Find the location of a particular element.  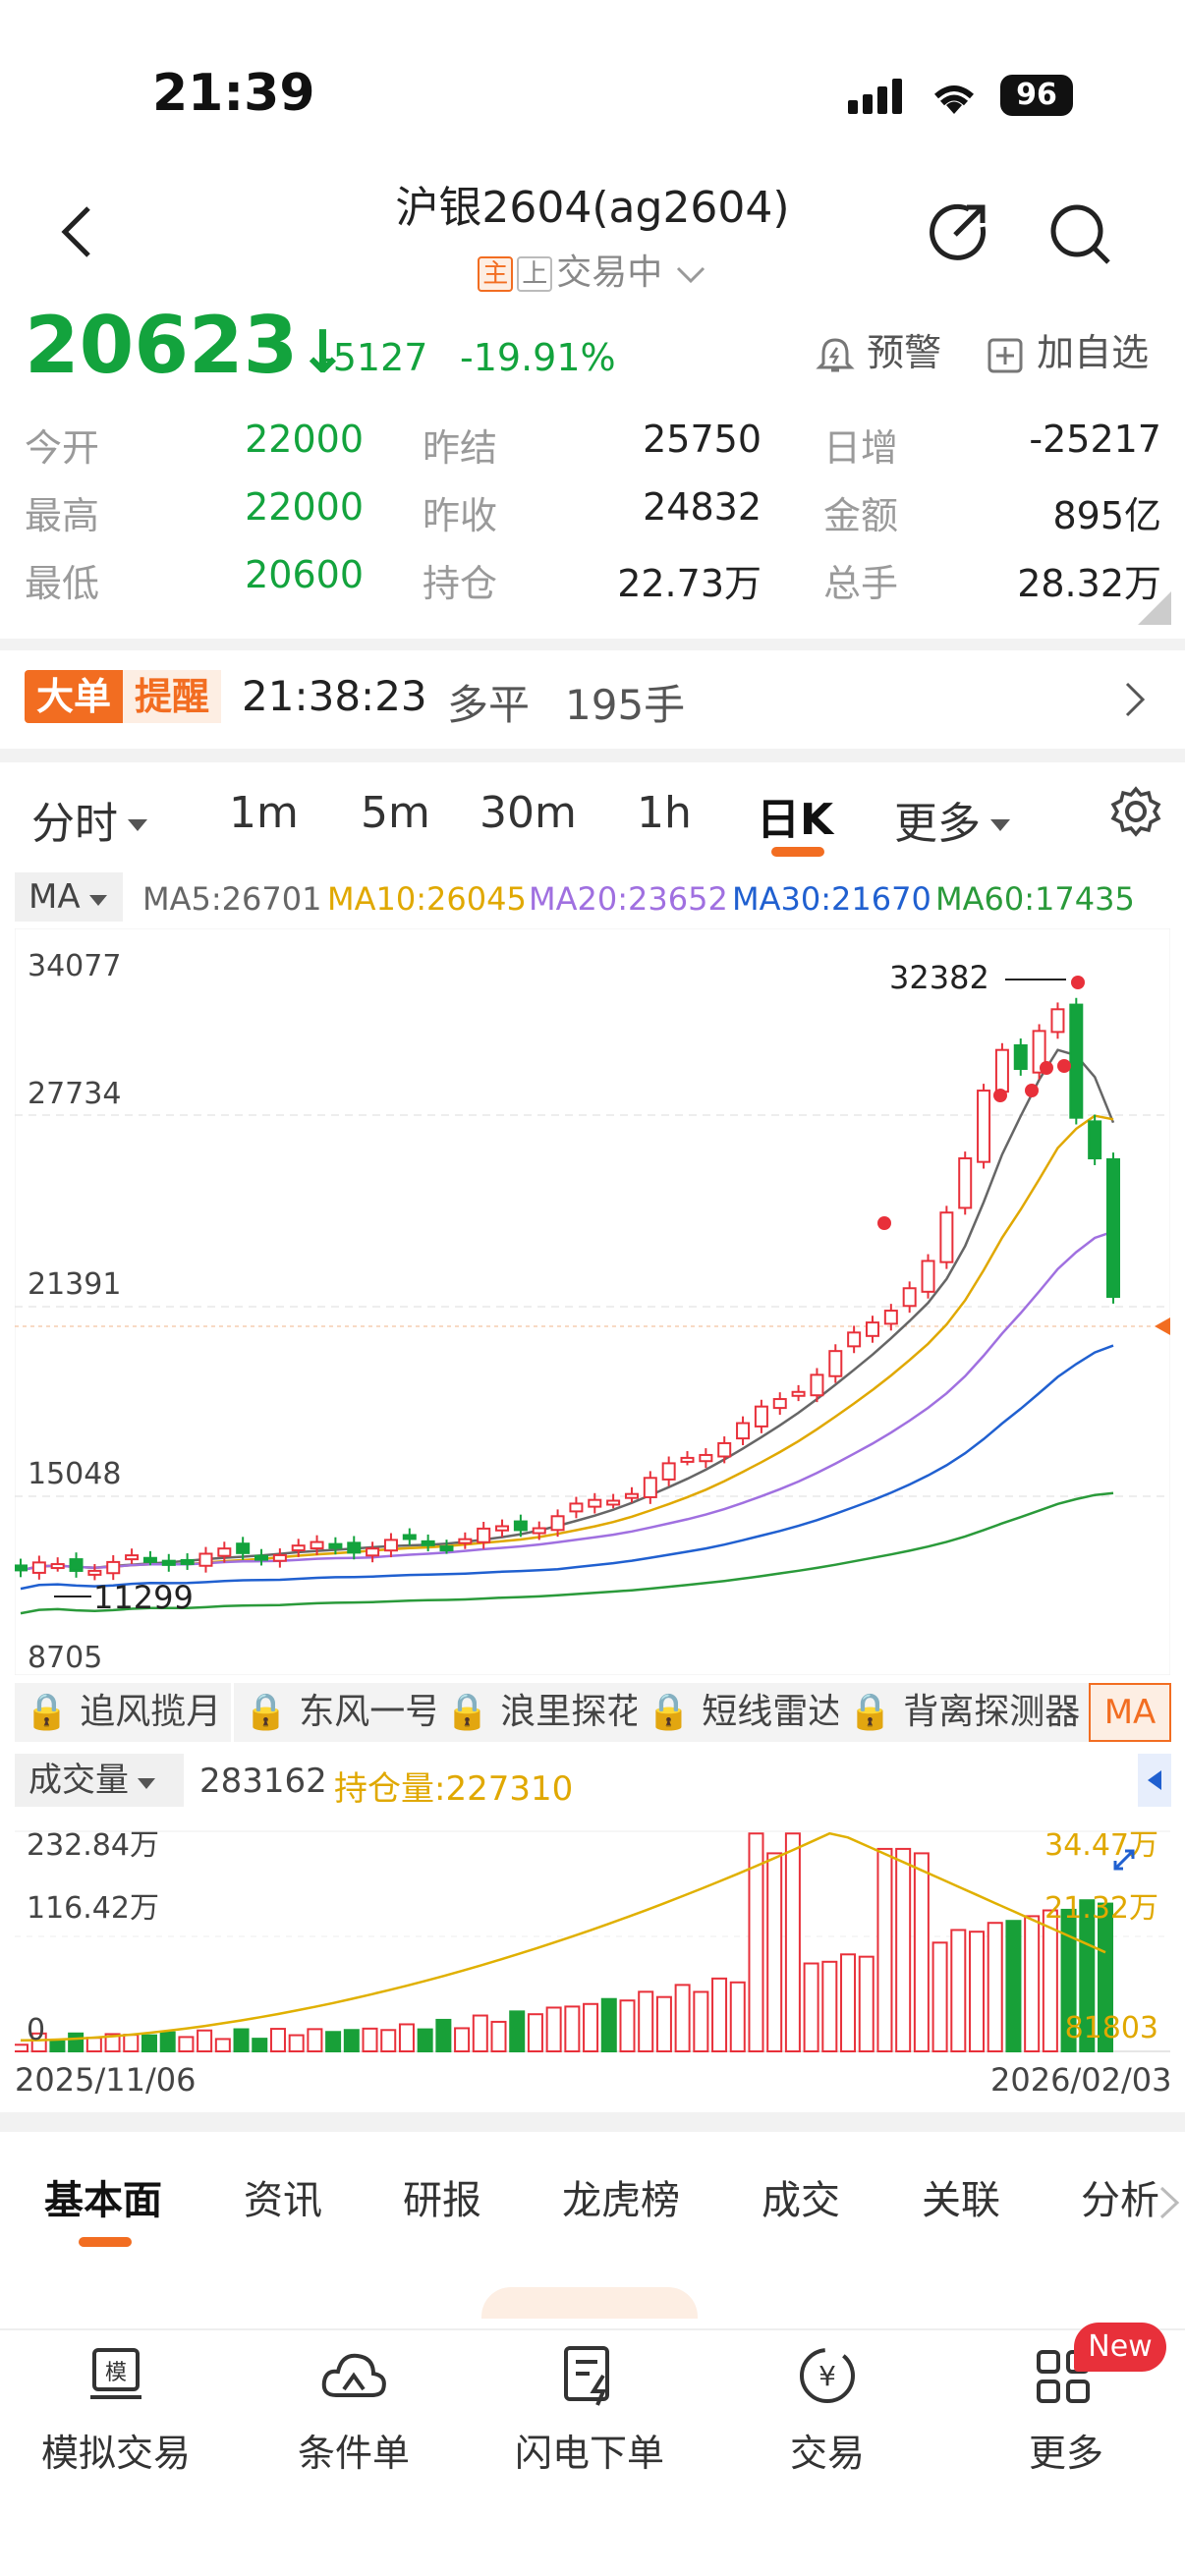

price-alert-button: 预警 is located at coordinates (879, 349).